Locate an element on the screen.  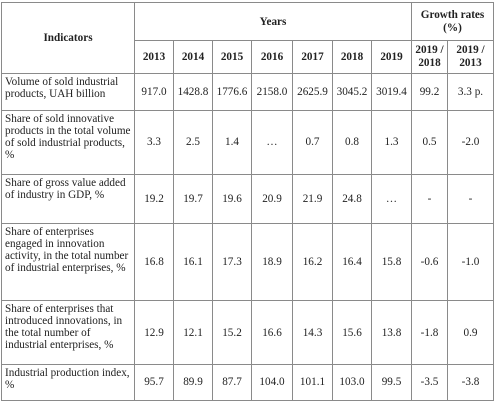
table-cell: 917.0 is located at coordinates (154, 92).